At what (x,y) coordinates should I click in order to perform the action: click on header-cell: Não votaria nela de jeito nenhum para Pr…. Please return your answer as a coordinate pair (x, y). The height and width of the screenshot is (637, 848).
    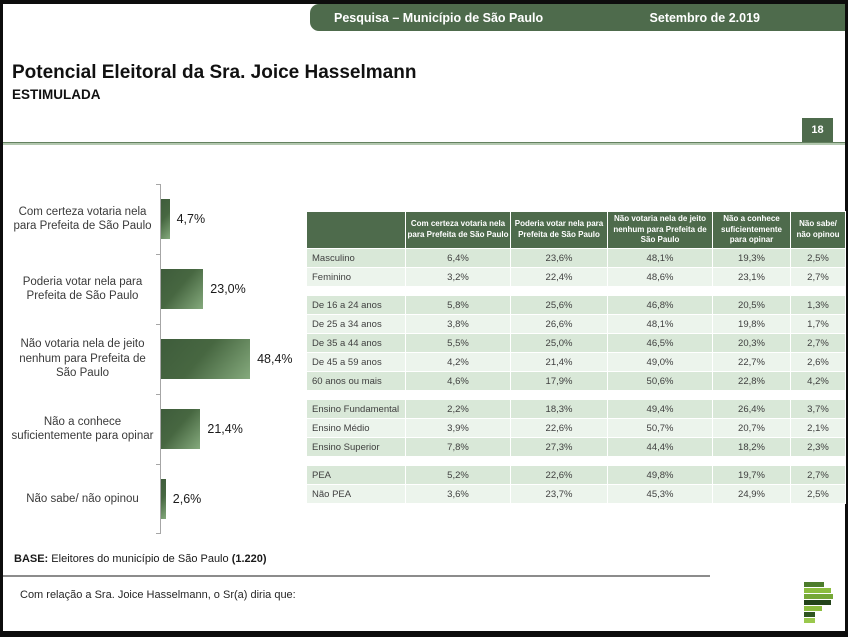
    Looking at the image, I should click on (660, 230).